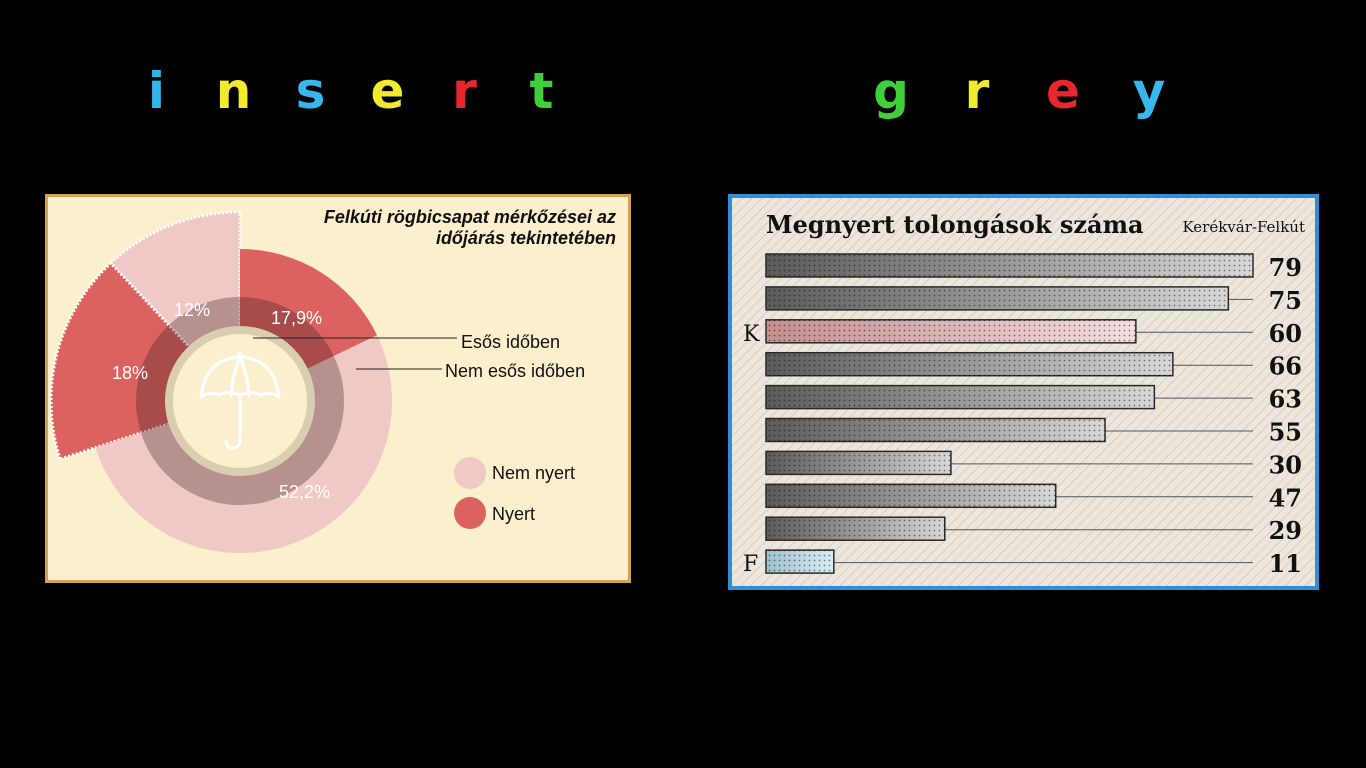 This screenshot has width=1366, height=768. I want to click on legend-swatch-nem-nyert, so click(470, 473).